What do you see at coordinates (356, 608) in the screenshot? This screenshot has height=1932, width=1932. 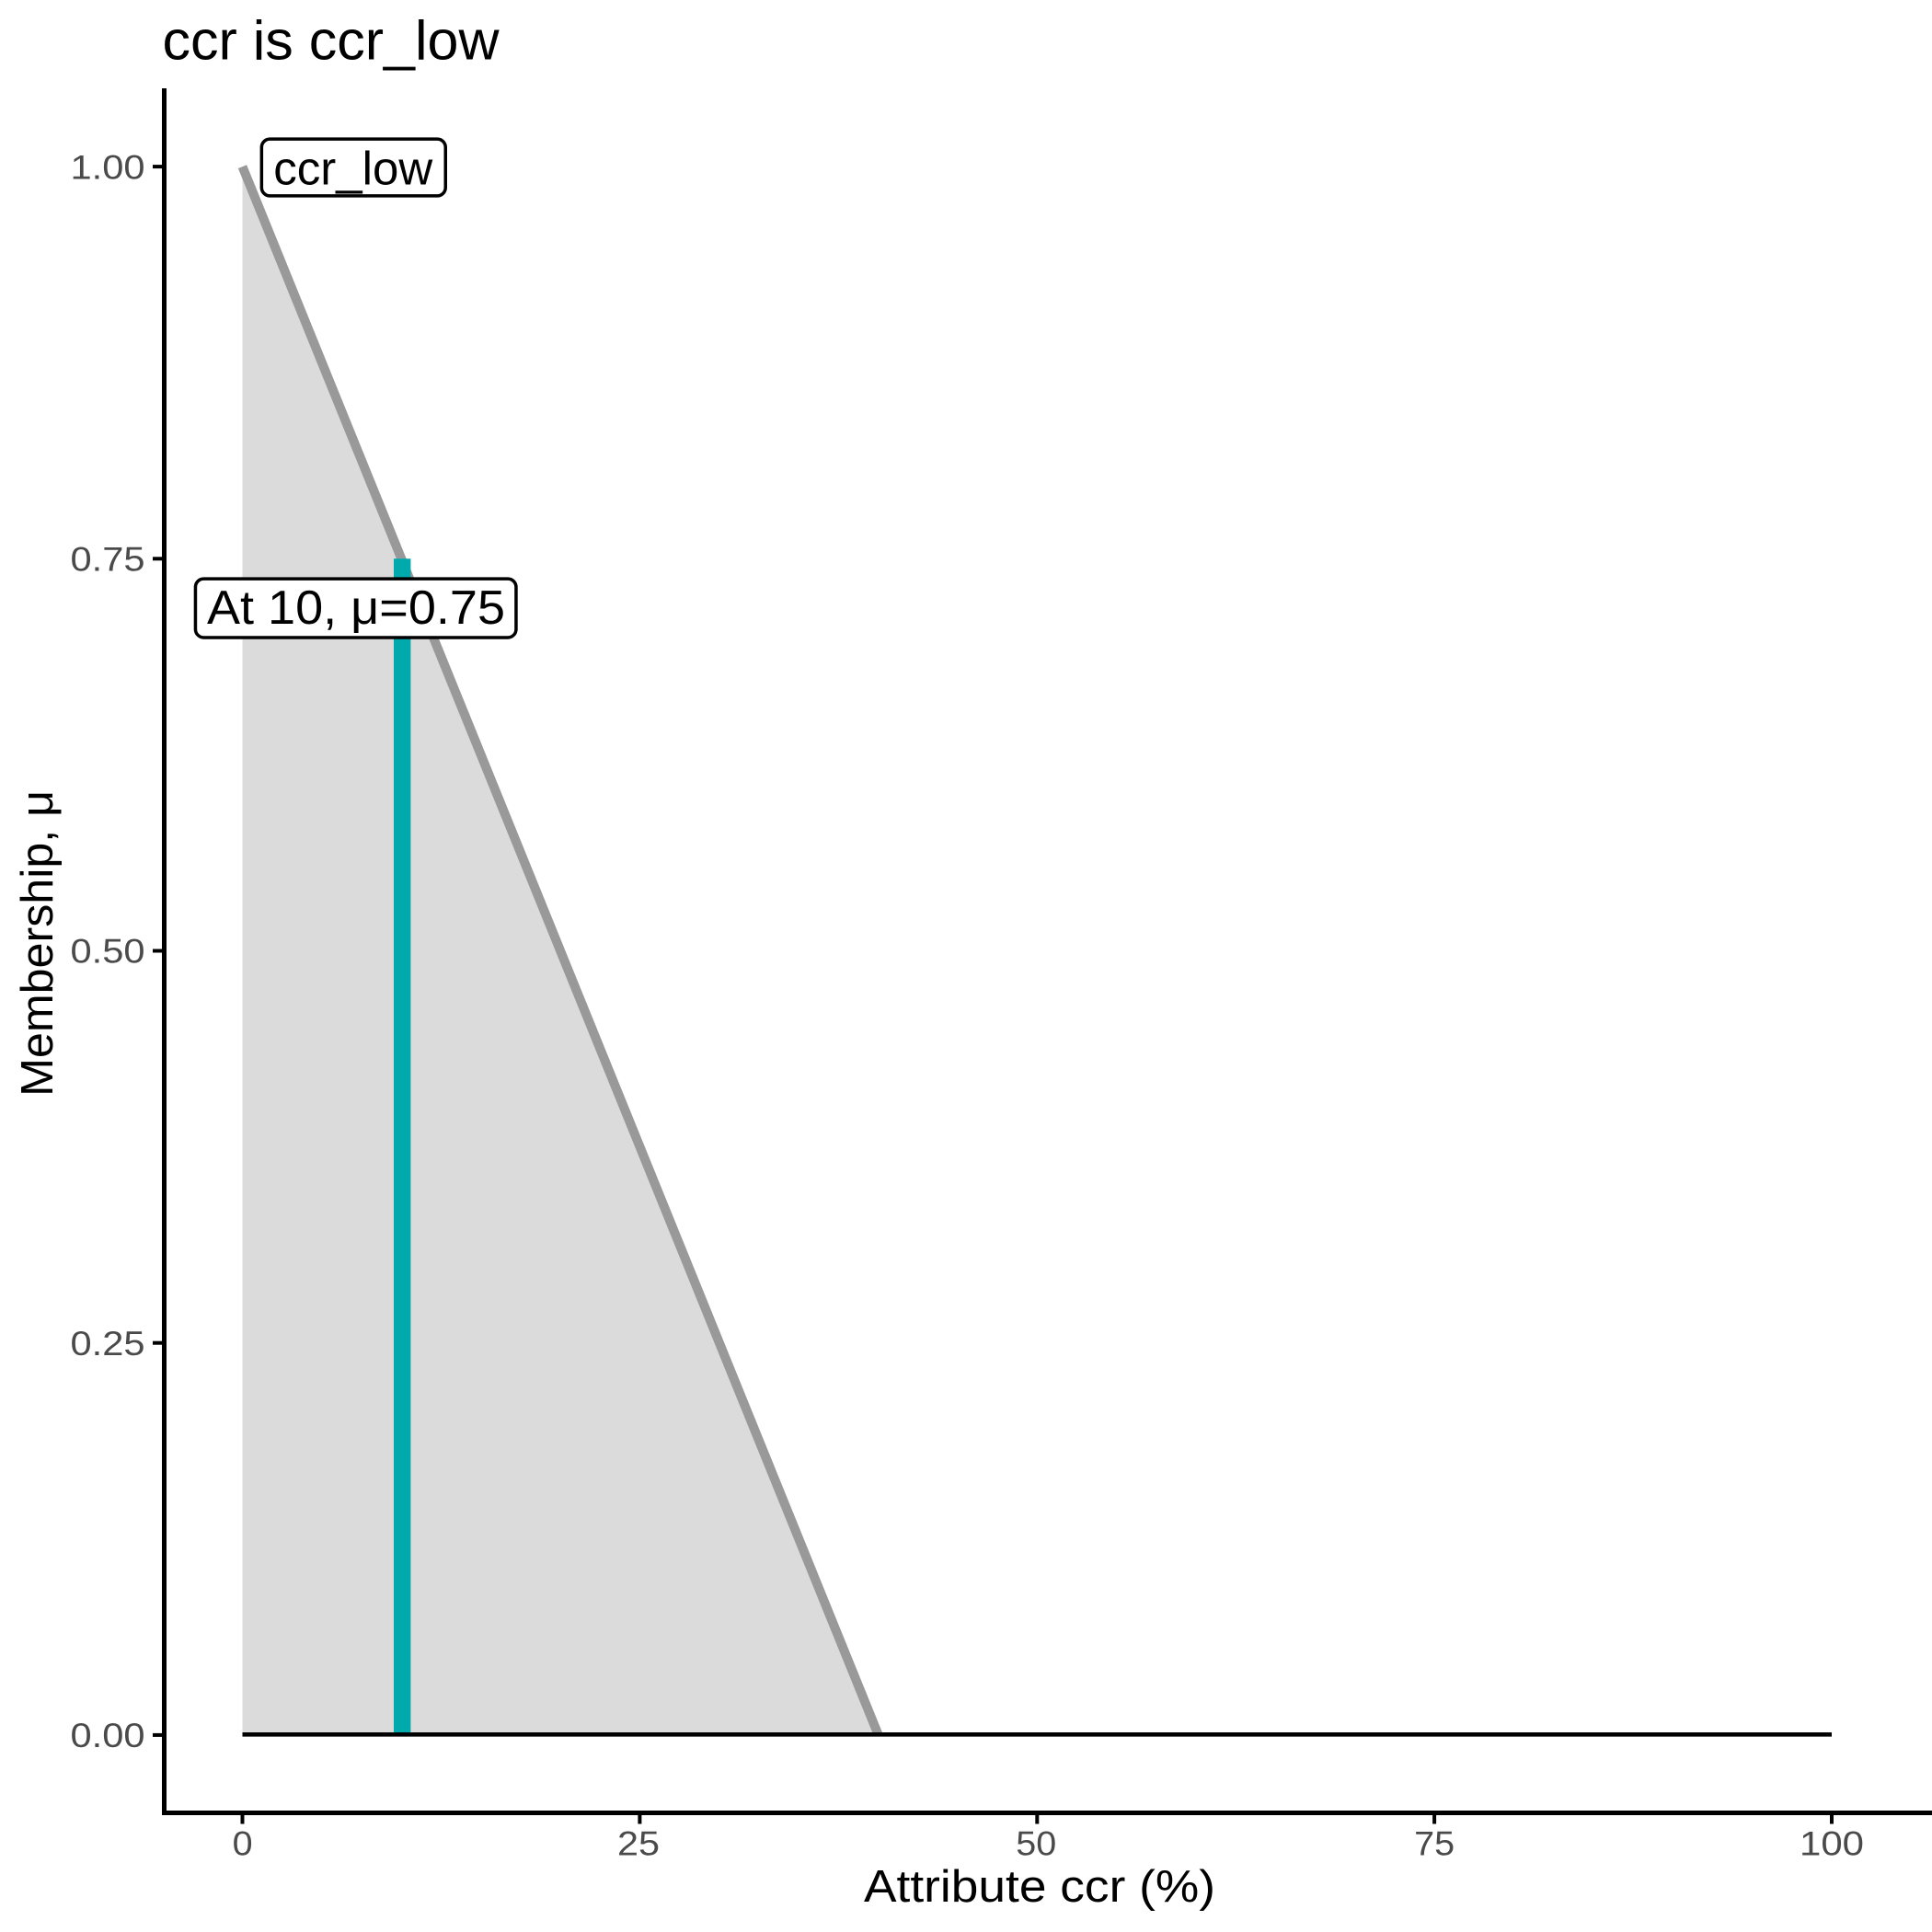 I see `svg-text: At 10, μ=0.75` at bounding box center [356, 608].